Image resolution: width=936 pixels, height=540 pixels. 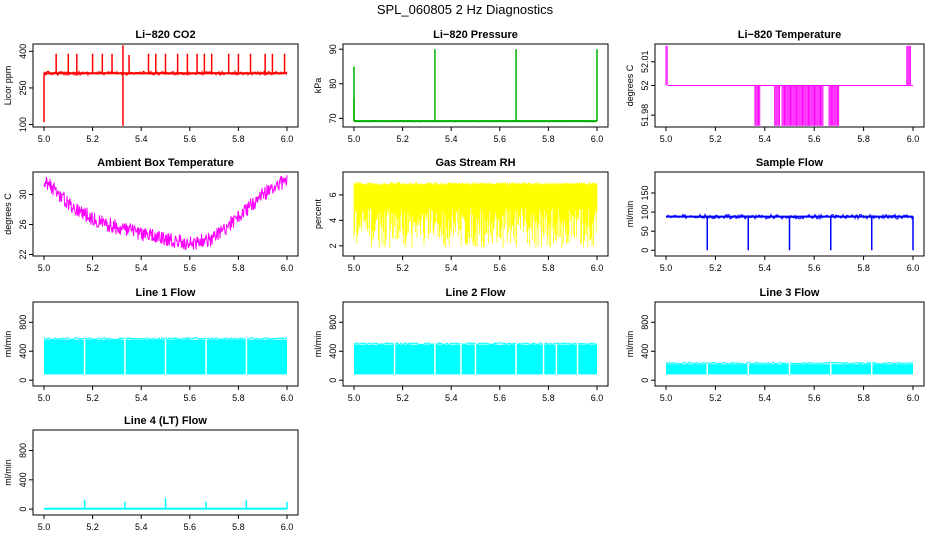 I want to click on panel-title: Line 4 (LT) Flow, so click(x=165, y=421).